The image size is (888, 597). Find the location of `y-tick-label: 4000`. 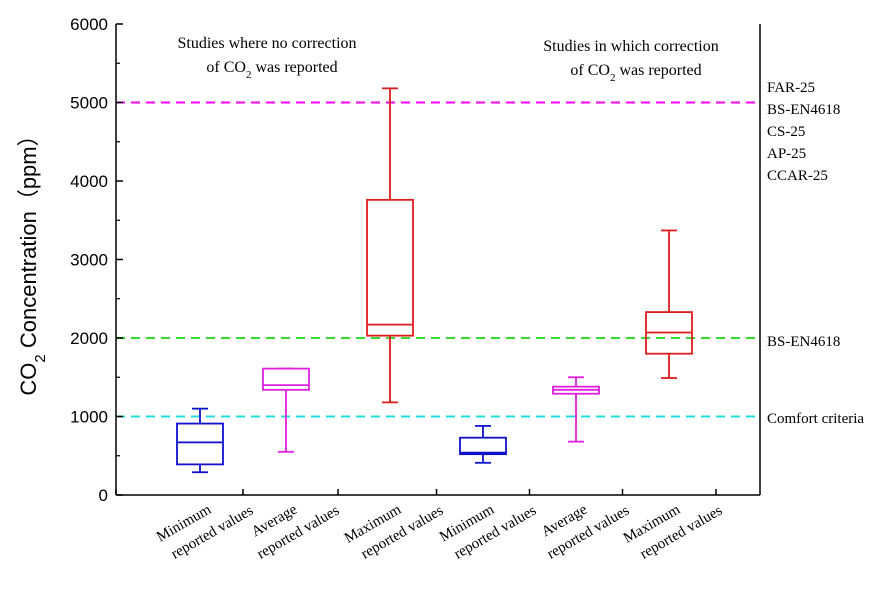

y-tick-label: 4000 is located at coordinates (89, 181).